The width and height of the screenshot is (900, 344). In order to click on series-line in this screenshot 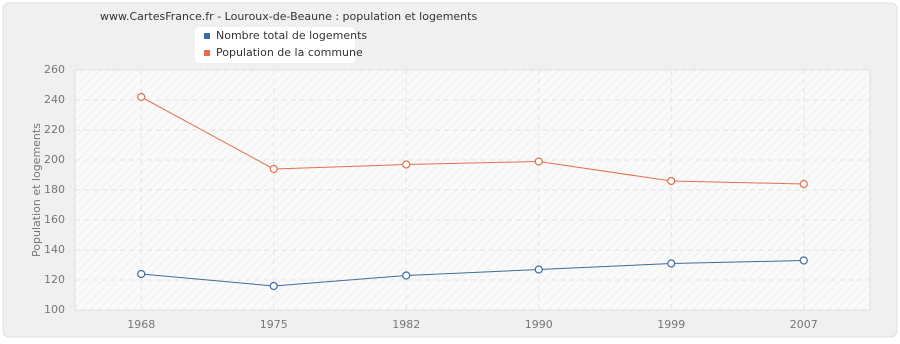, I will do `click(472, 273)`.